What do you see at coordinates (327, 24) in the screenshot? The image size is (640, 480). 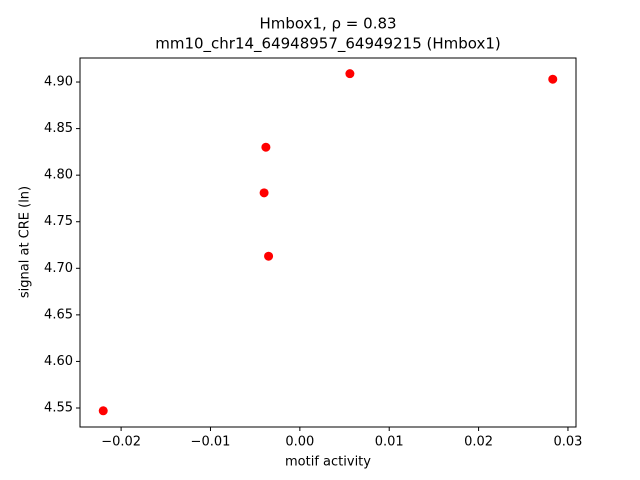 I see `chart-title: Hmbox1, ρ = 0.83` at bounding box center [327, 24].